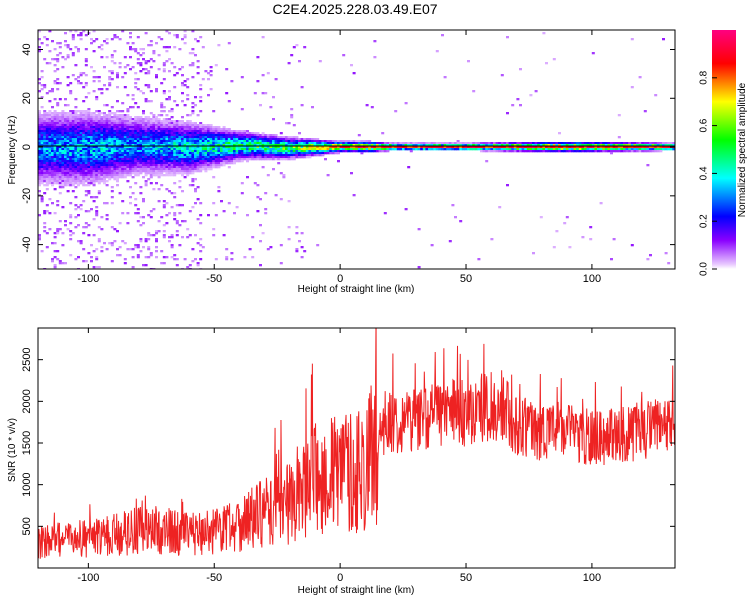 This screenshot has width=750, height=600. What do you see at coordinates (12, 150) in the screenshot?
I see `spectrogram-y-label: Frequency (Hz)` at bounding box center [12, 150].